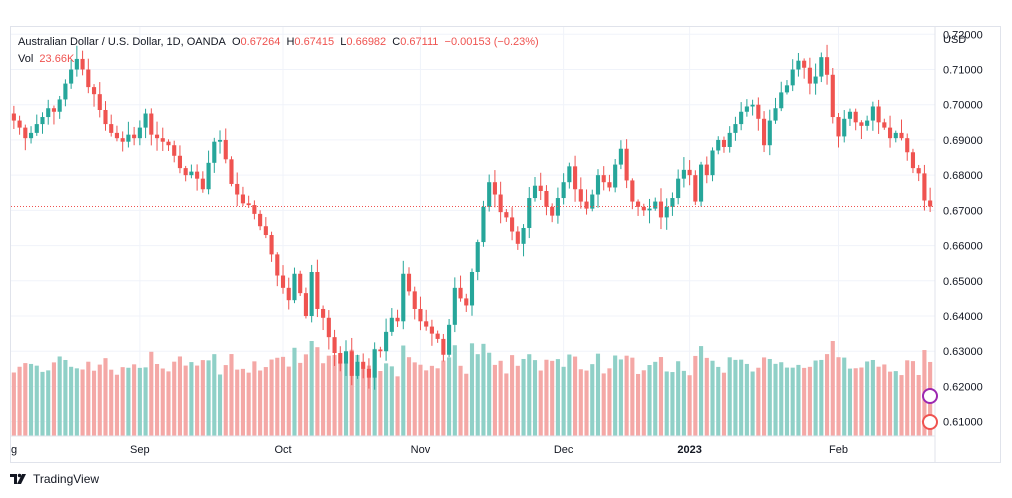  Describe the element at coordinates (930, 396) in the screenshot. I see `event-marker-icon` at that location.